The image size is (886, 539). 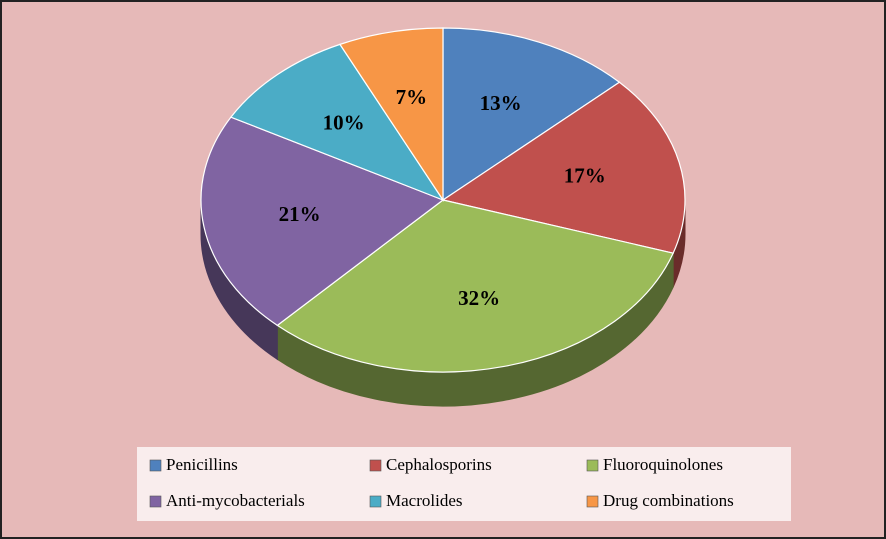 What do you see at coordinates (464, 484) in the screenshot?
I see `legend-box` at bounding box center [464, 484].